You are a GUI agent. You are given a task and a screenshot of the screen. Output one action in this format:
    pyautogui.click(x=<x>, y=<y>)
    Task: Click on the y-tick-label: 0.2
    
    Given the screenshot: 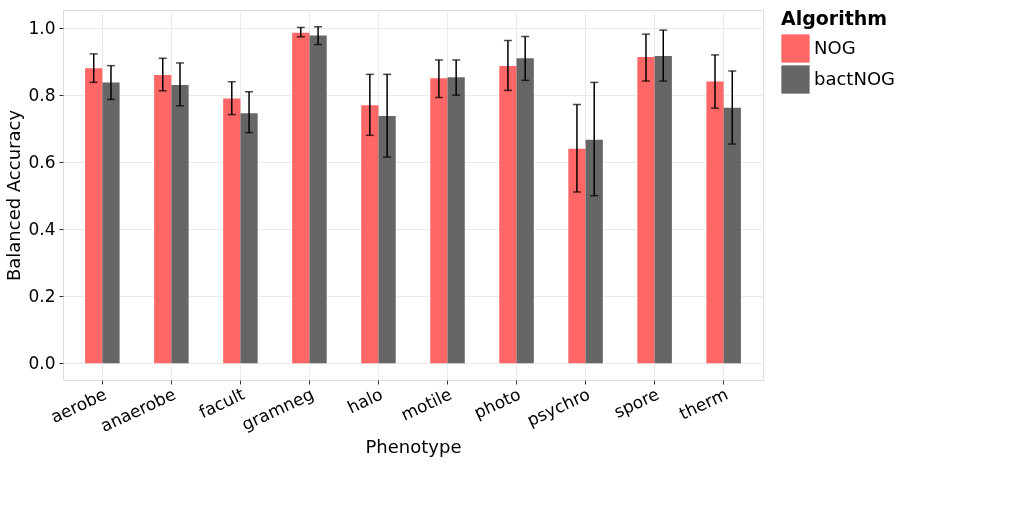 What is the action you would take?
    pyautogui.click(x=42, y=295)
    